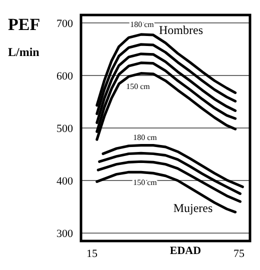  I want to click on annotation: Mujeres, so click(193, 207).